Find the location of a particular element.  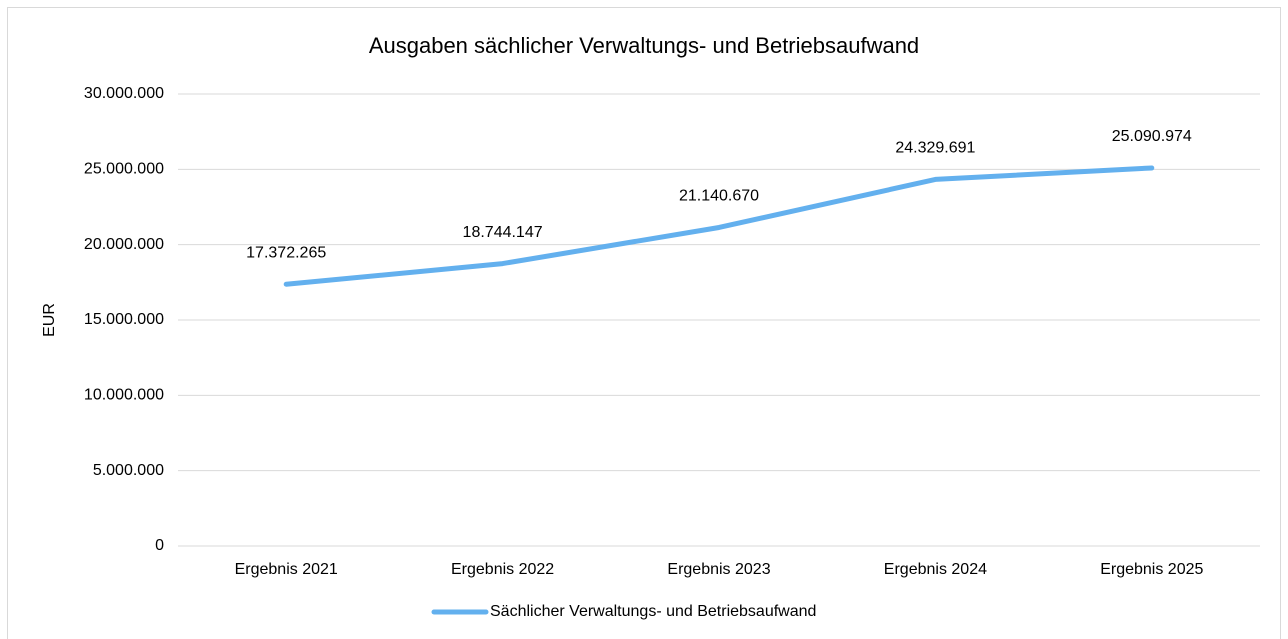

data-label: 18.744.147 is located at coordinates (503, 232).